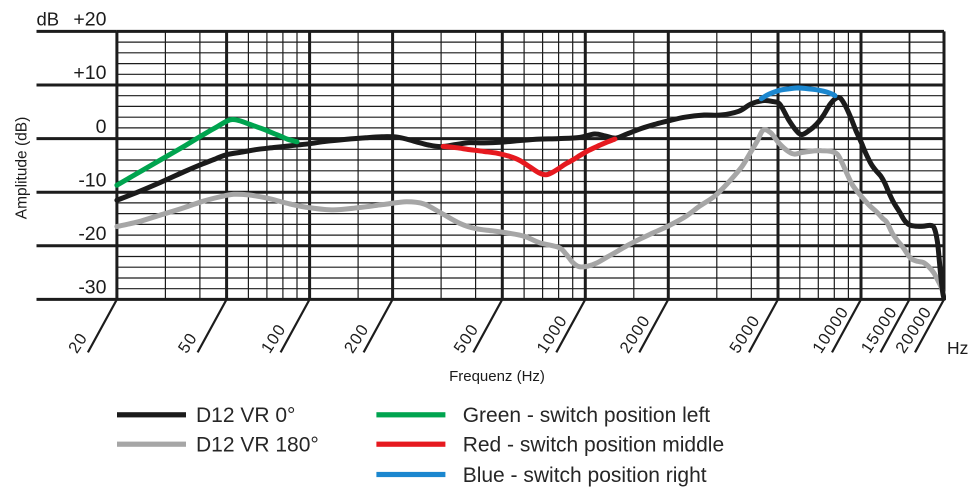 The width and height of the screenshot is (980, 494). What do you see at coordinates (89, 20) in the screenshot?
I see `svg-text: +20` at bounding box center [89, 20].